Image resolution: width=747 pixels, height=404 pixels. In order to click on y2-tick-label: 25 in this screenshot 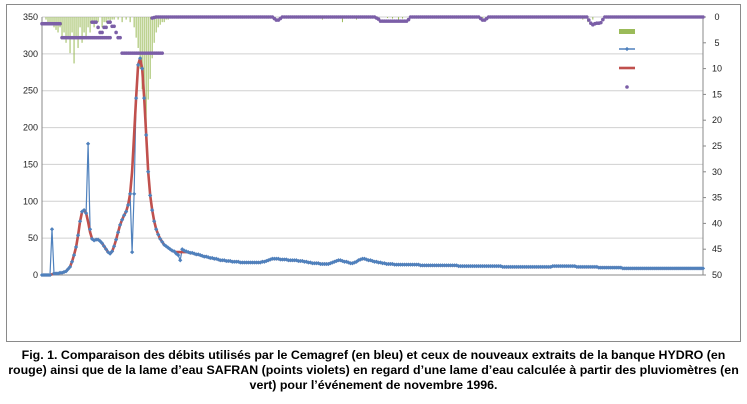, I will do `click(717, 146)`.